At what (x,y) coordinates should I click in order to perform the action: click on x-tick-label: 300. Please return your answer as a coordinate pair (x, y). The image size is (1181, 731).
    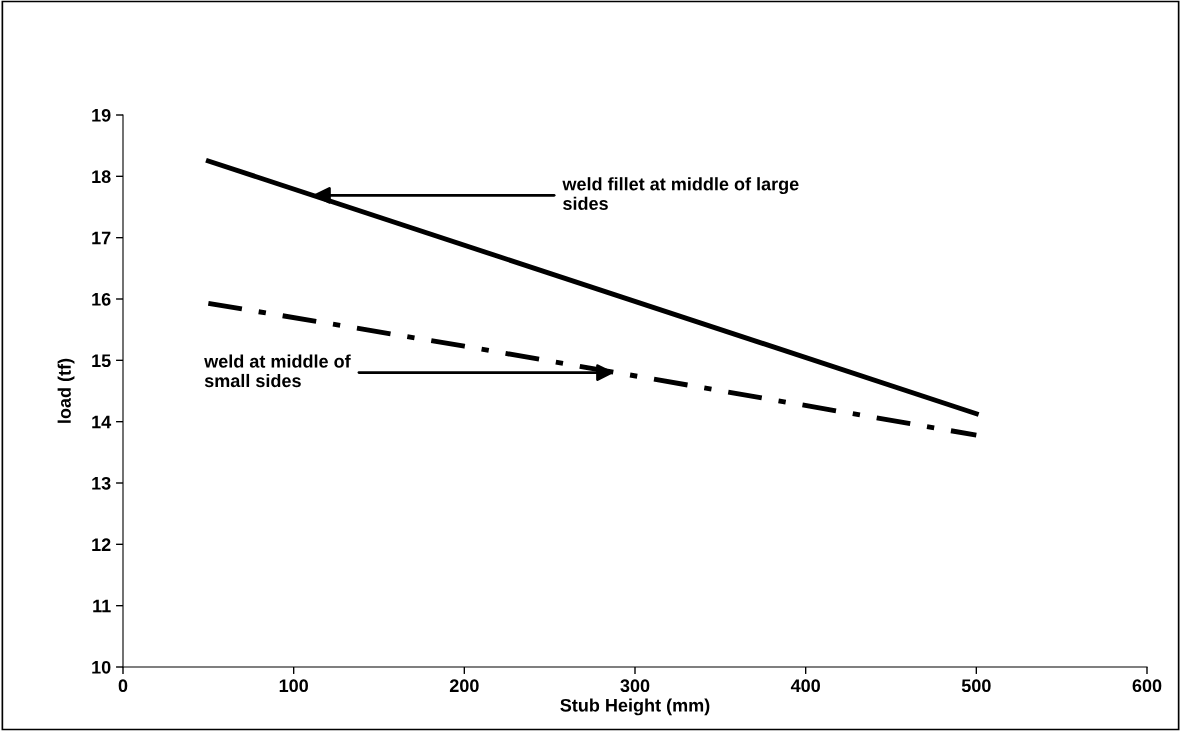
    Looking at the image, I should click on (635, 686).